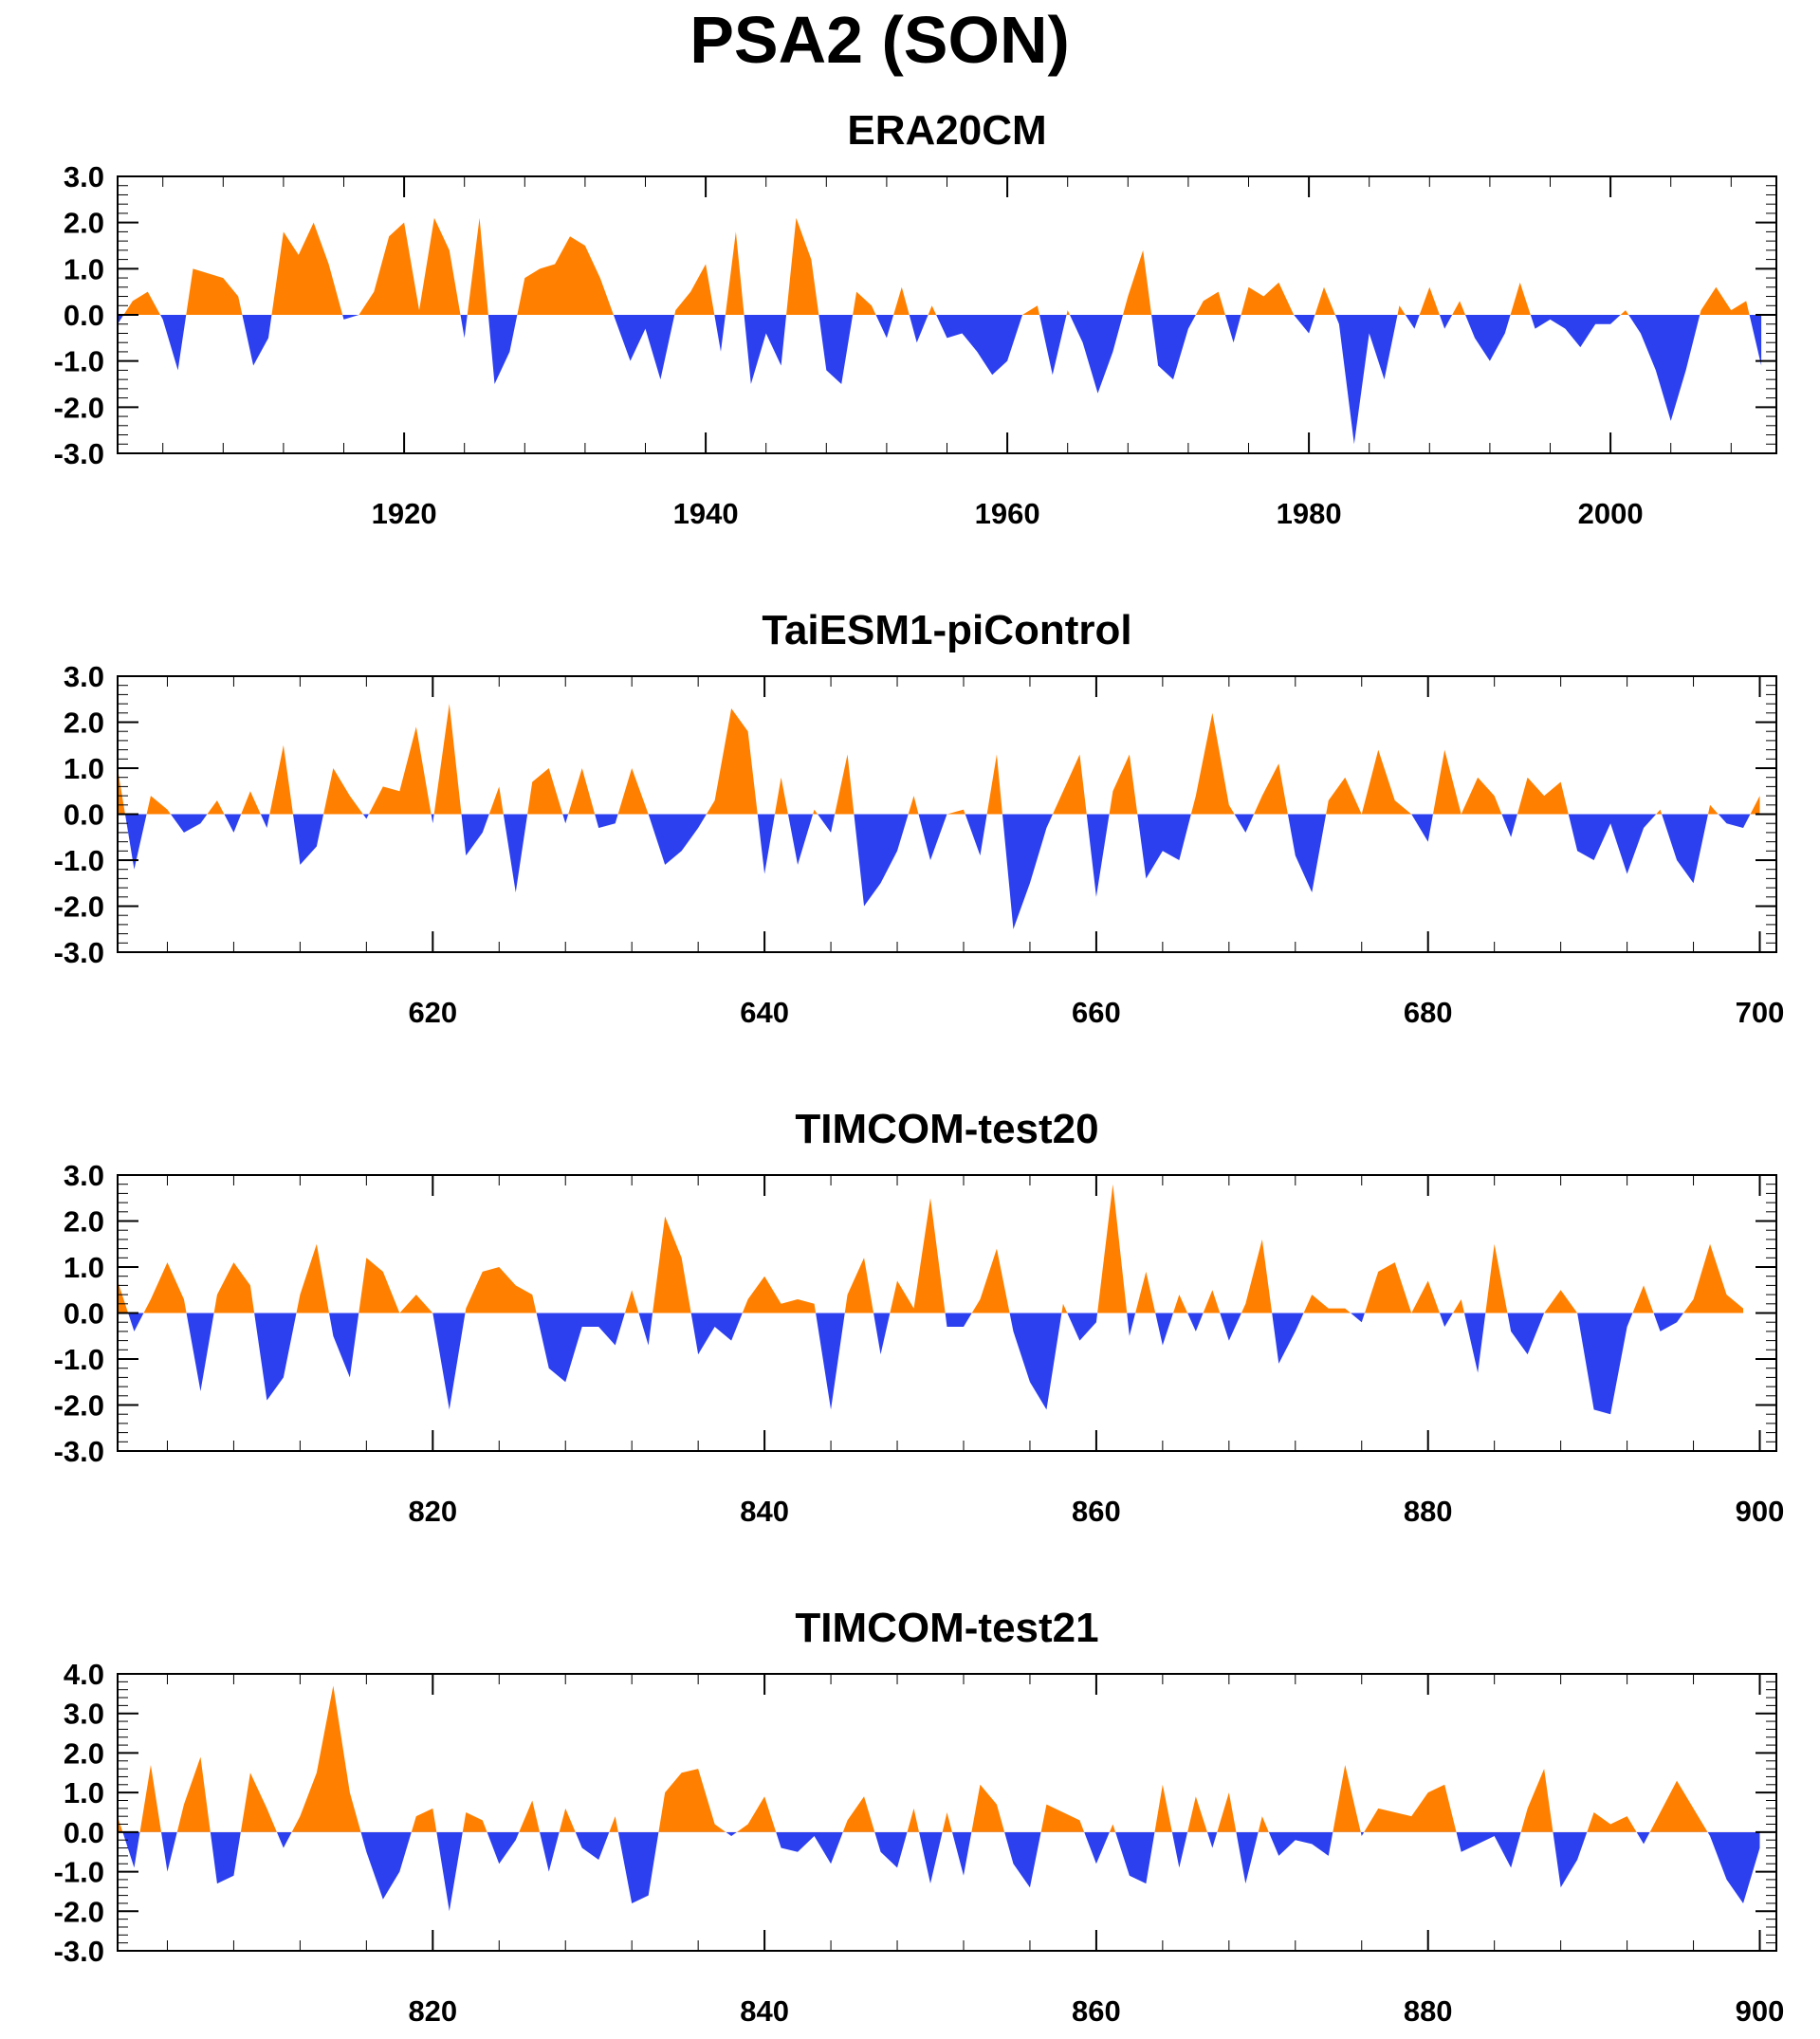  Describe the element at coordinates (946, 1628) in the screenshot. I see `chart-title: TIMCOM-test21` at that location.